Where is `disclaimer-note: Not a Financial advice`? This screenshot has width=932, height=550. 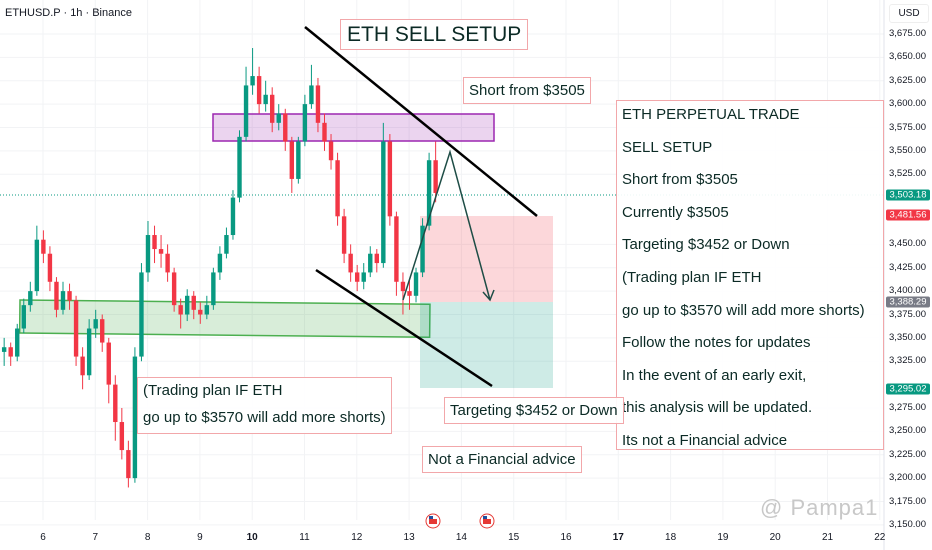 disclaimer-note: Not a Financial advice is located at coordinates (502, 459).